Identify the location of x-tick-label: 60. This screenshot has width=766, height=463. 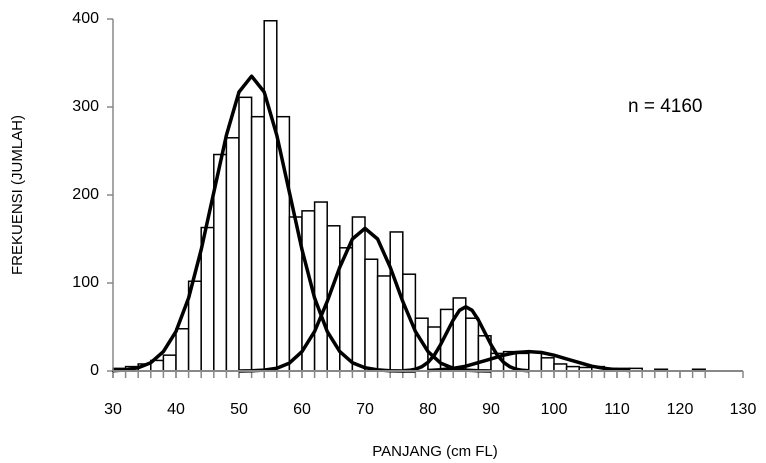
(302, 409).